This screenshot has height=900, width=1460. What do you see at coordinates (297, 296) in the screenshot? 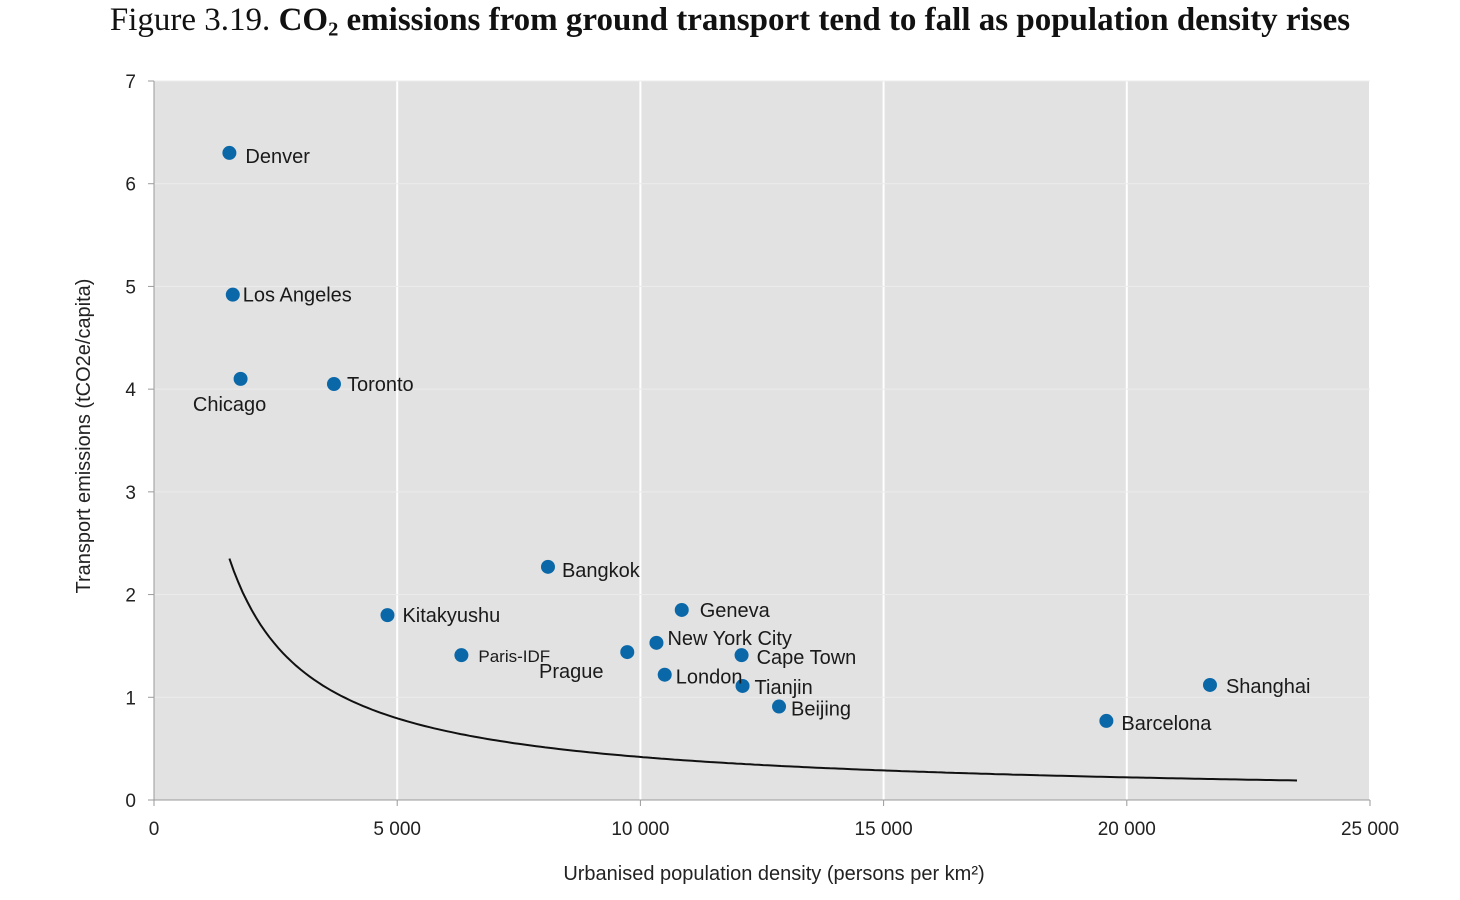
I see `label-los-angeles: Los Angeles` at bounding box center [297, 296].